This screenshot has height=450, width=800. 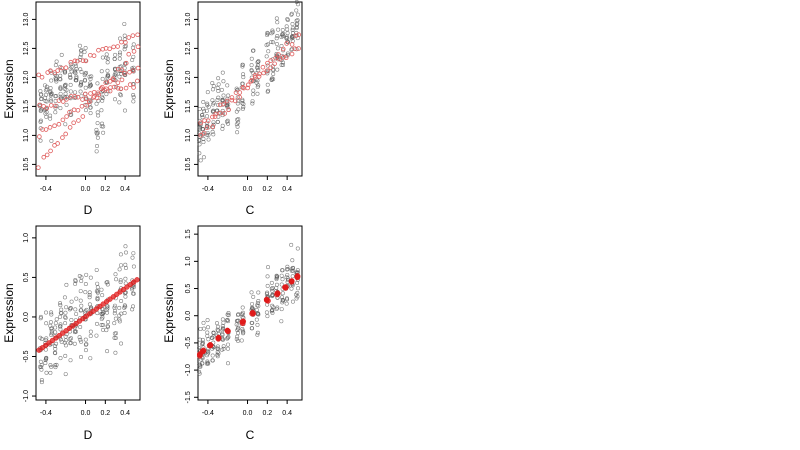 What do you see at coordinates (248, 189) in the screenshot?
I see `x-tick-label: 0.0` at bounding box center [248, 189].